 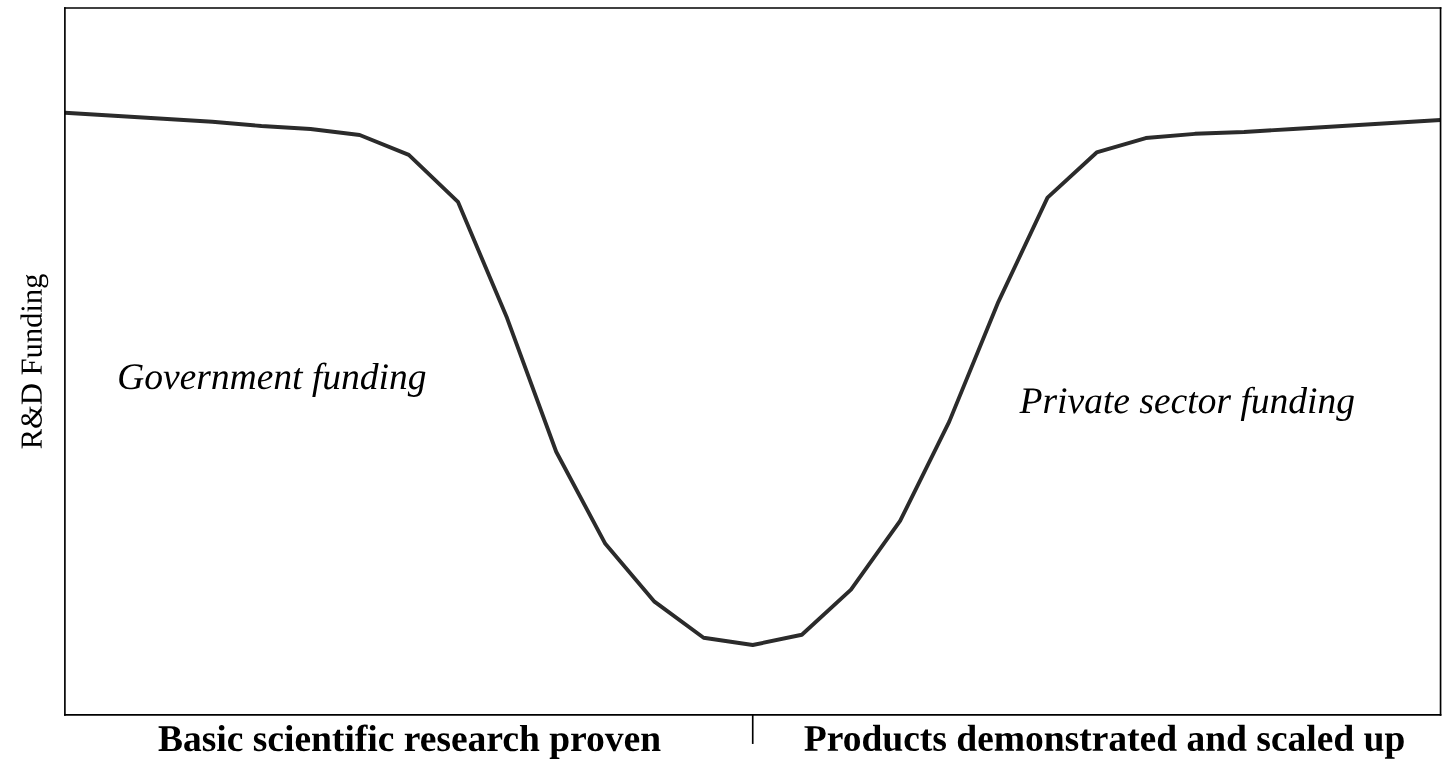 What do you see at coordinates (1104, 741) in the screenshot?
I see `text: Products demonstrated and scaled up` at bounding box center [1104, 741].